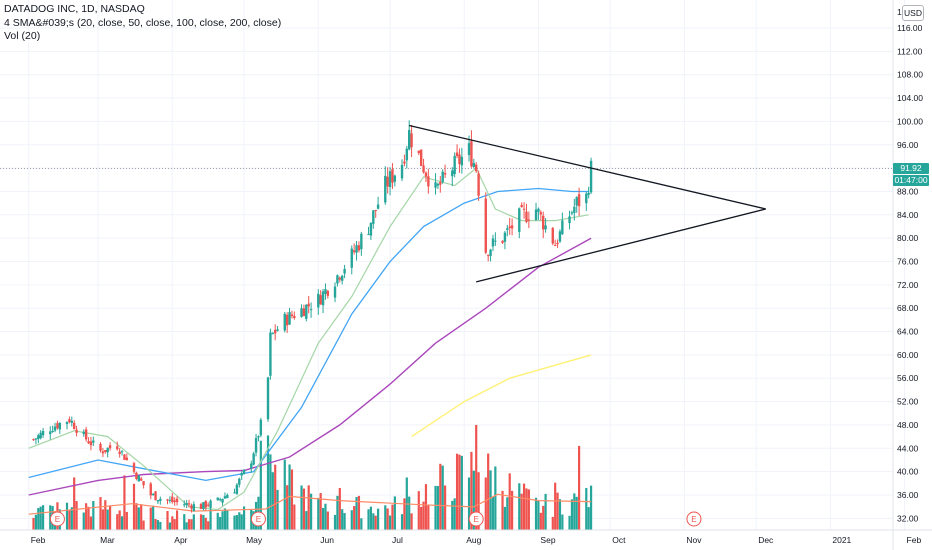  Describe the element at coordinates (74, 9) in the screenshot. I see `chart-title: DATADOG INC, 1D, NASDAQ` at that location.